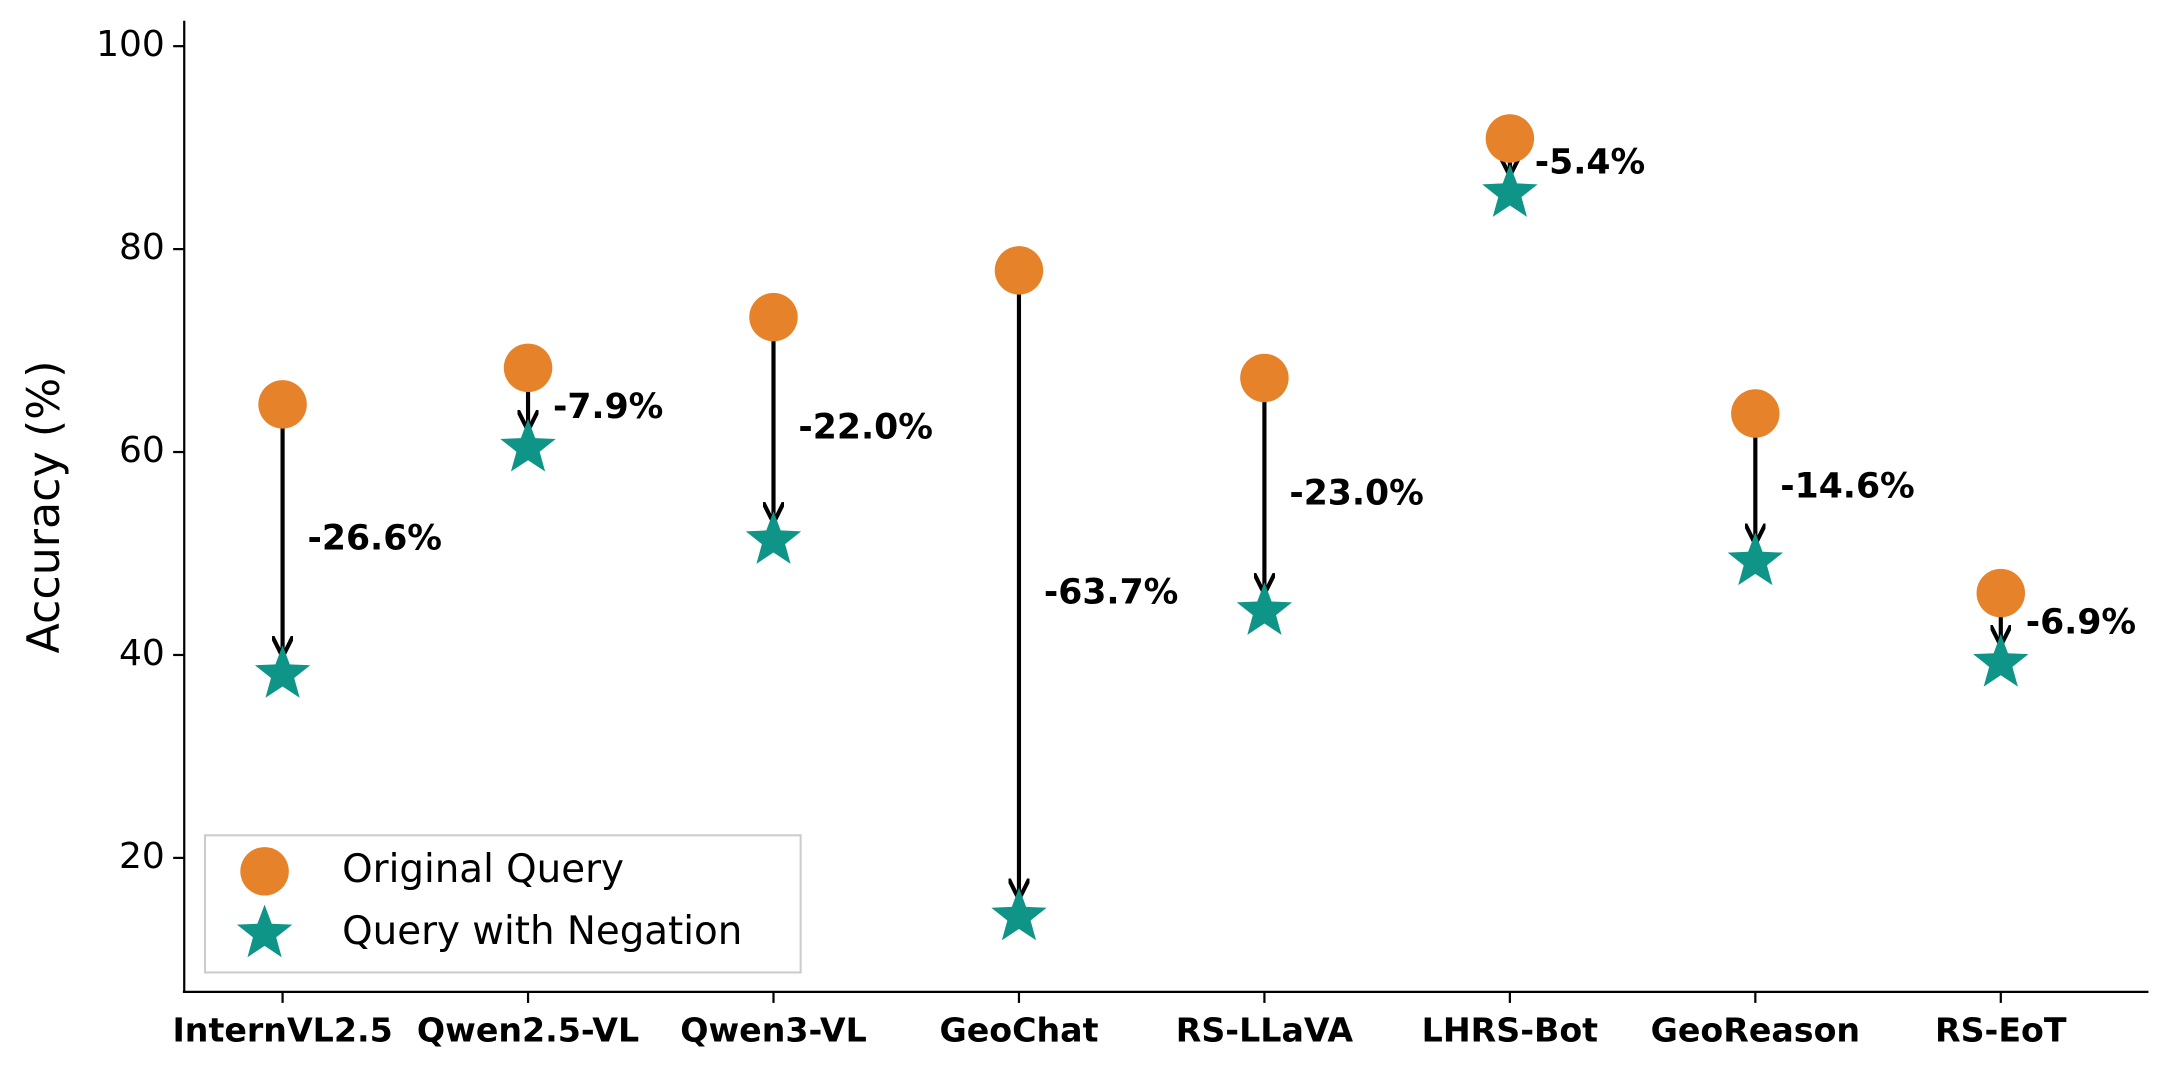 This screenshot has width=2172, height=1074. What do you see at coordinates (1018, 1030) in the screenshot?
I see `x-tick-label: GeoChat` at bounding box center [1018, 1030].